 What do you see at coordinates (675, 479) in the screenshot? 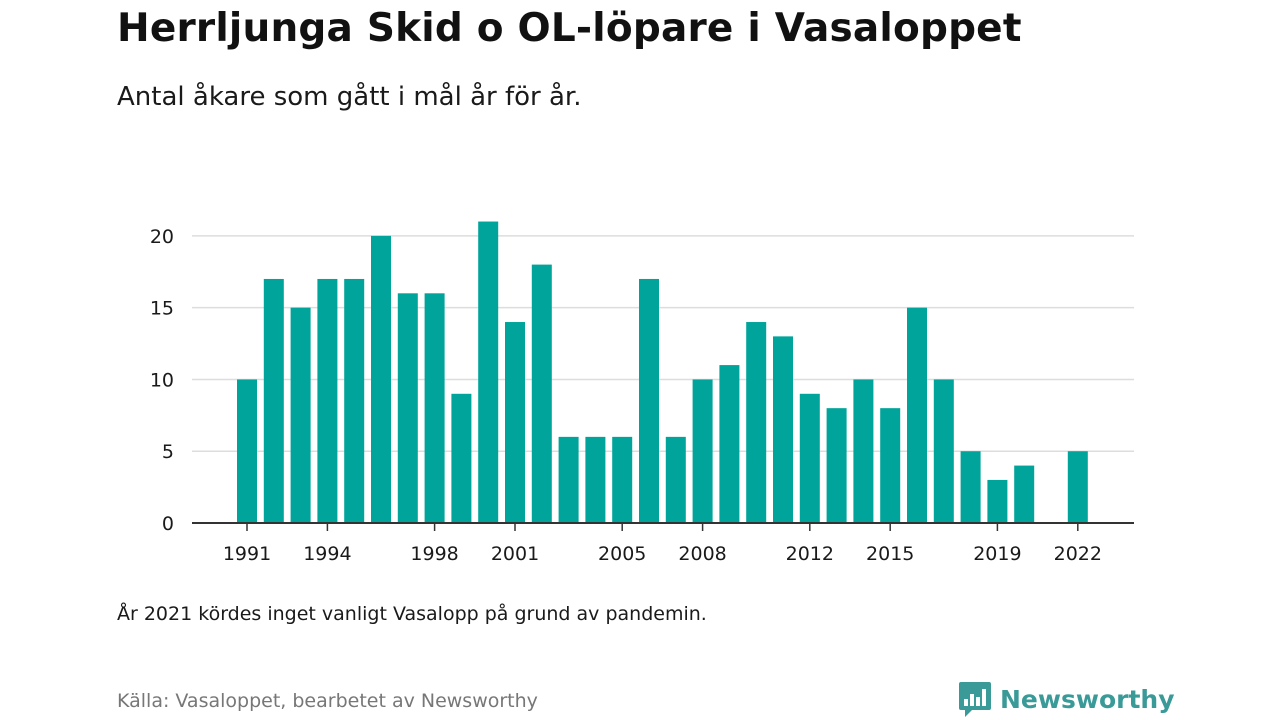
I see `bar-2007` at bounding box center [675, 479].